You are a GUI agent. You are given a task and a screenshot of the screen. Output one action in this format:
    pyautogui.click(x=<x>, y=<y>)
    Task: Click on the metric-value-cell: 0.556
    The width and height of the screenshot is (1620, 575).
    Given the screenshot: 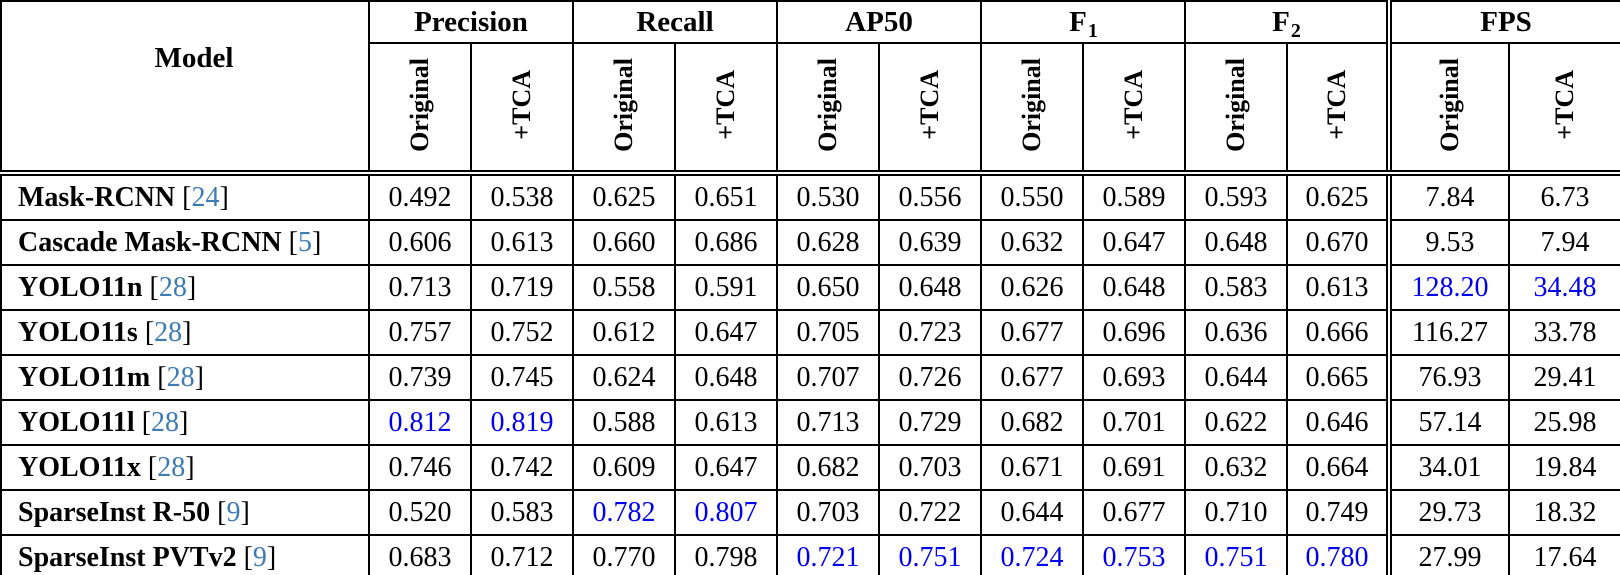 What is the action you would take?
    pyautogui.click(x=930, y=196)
    